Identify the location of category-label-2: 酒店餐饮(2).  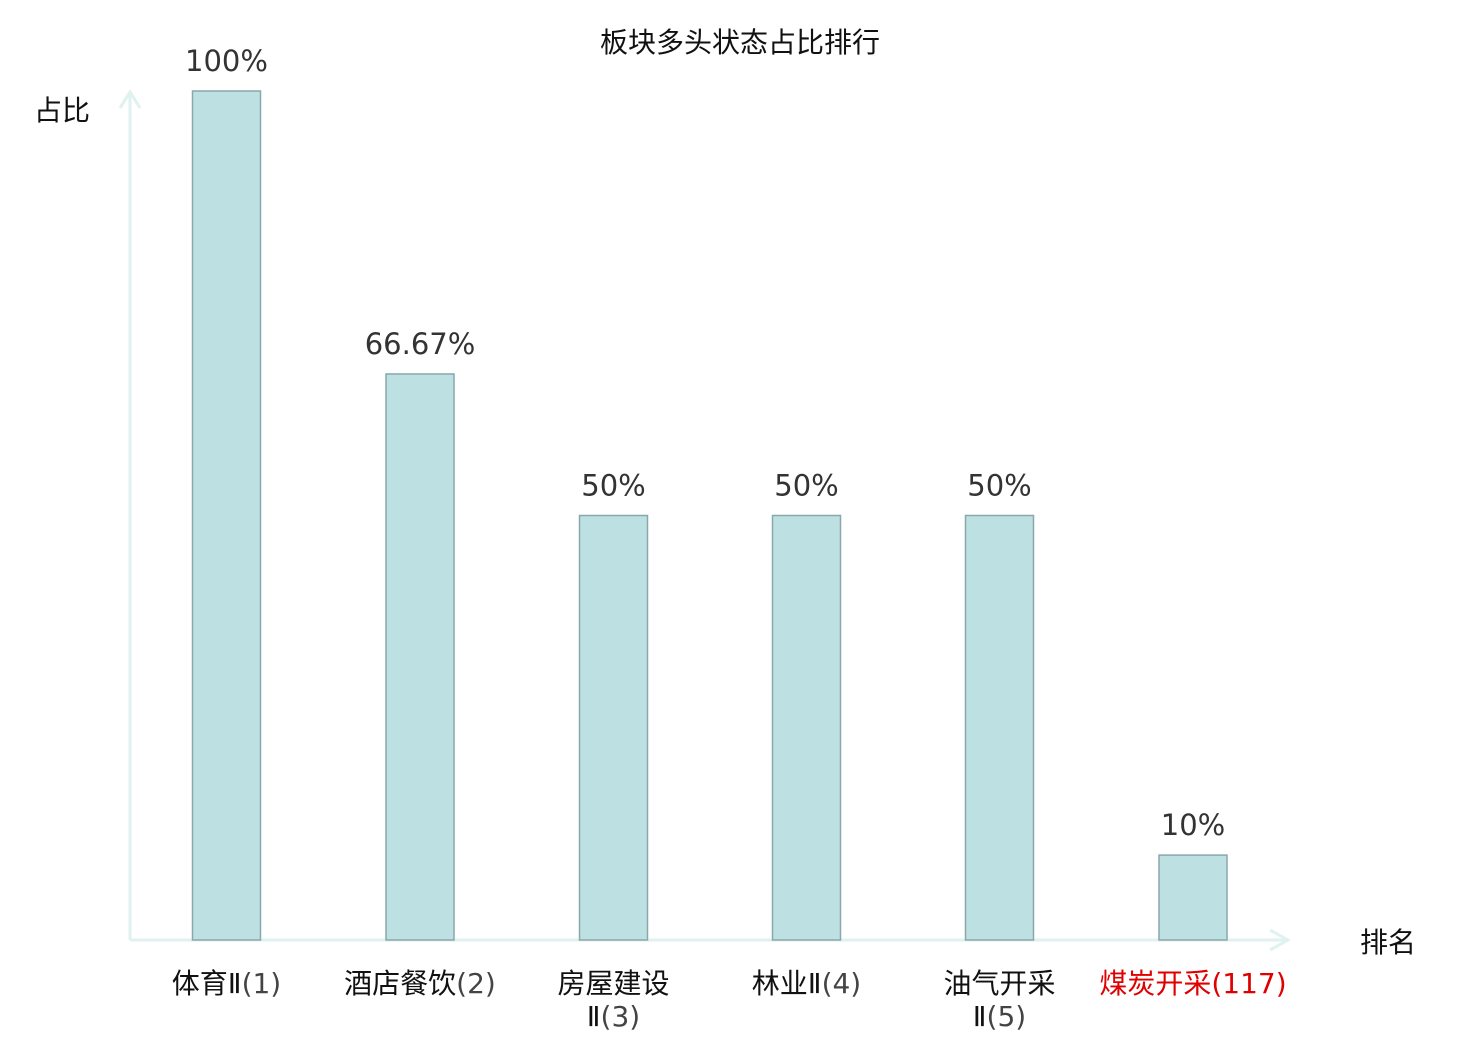
(420, 983).